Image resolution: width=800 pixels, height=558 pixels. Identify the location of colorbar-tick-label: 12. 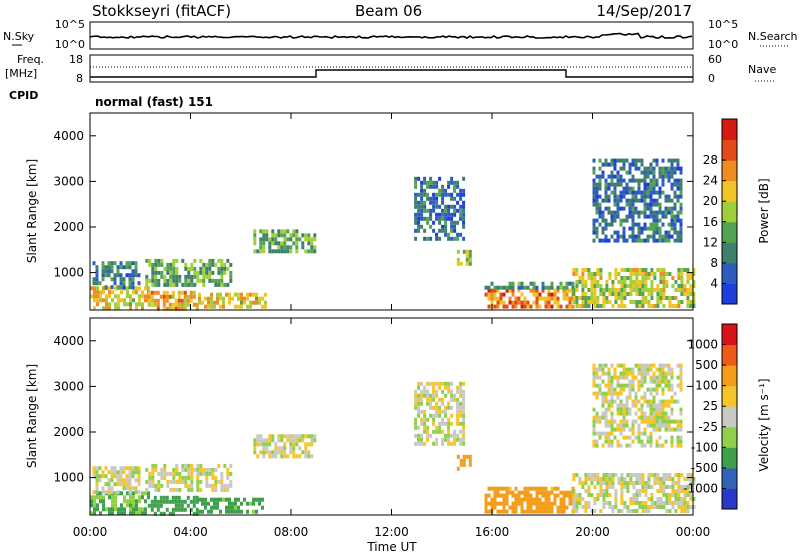
(710, 242).